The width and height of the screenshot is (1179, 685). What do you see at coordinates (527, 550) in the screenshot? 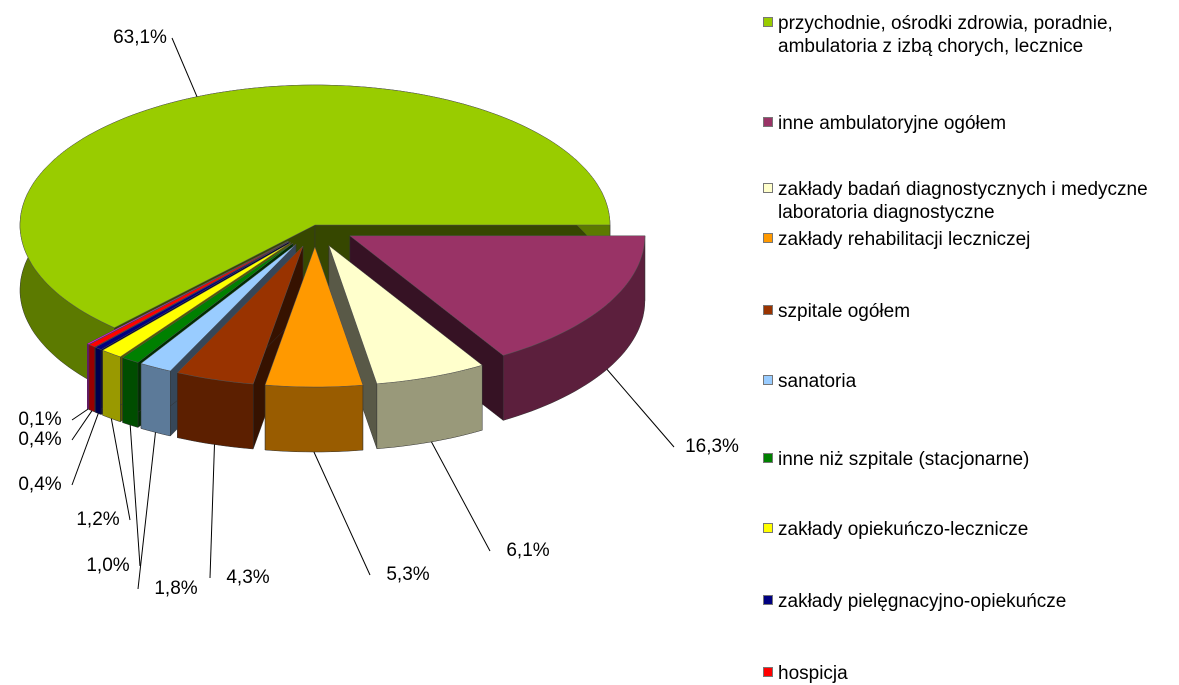
I see `data-label: 6,1%` at bounding box center [527, 550].